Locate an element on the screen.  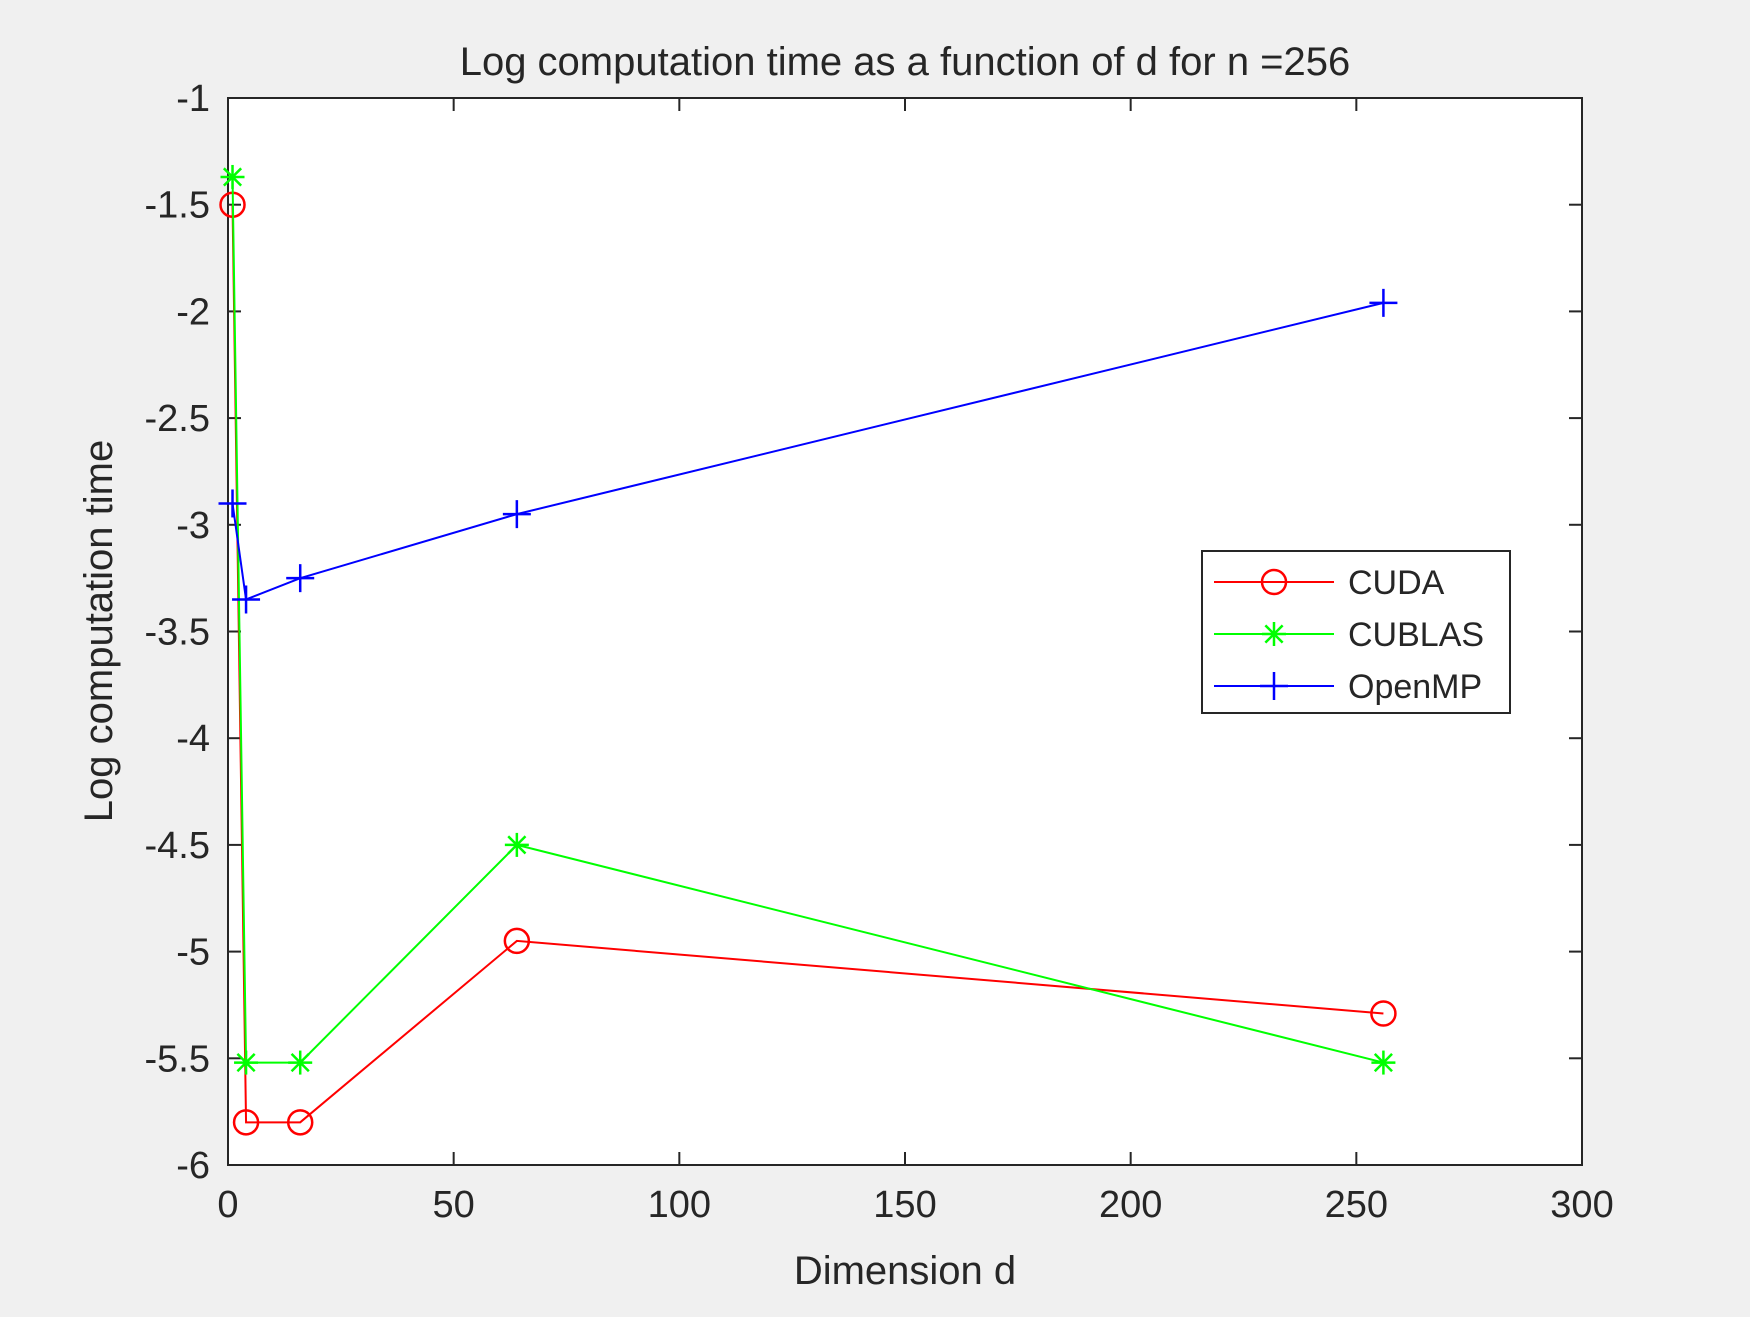
legend-label: OpenMP is located at coordinates (1415, 687).